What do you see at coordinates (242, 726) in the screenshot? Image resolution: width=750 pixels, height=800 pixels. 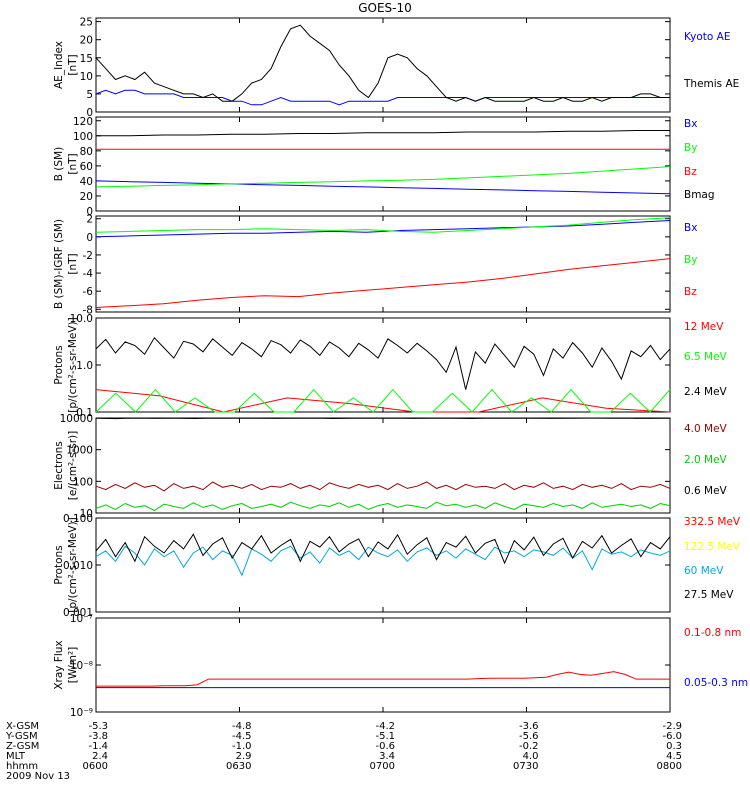 I see `xaxis-tick-value: -4.8` at bounding box center [242, 726].